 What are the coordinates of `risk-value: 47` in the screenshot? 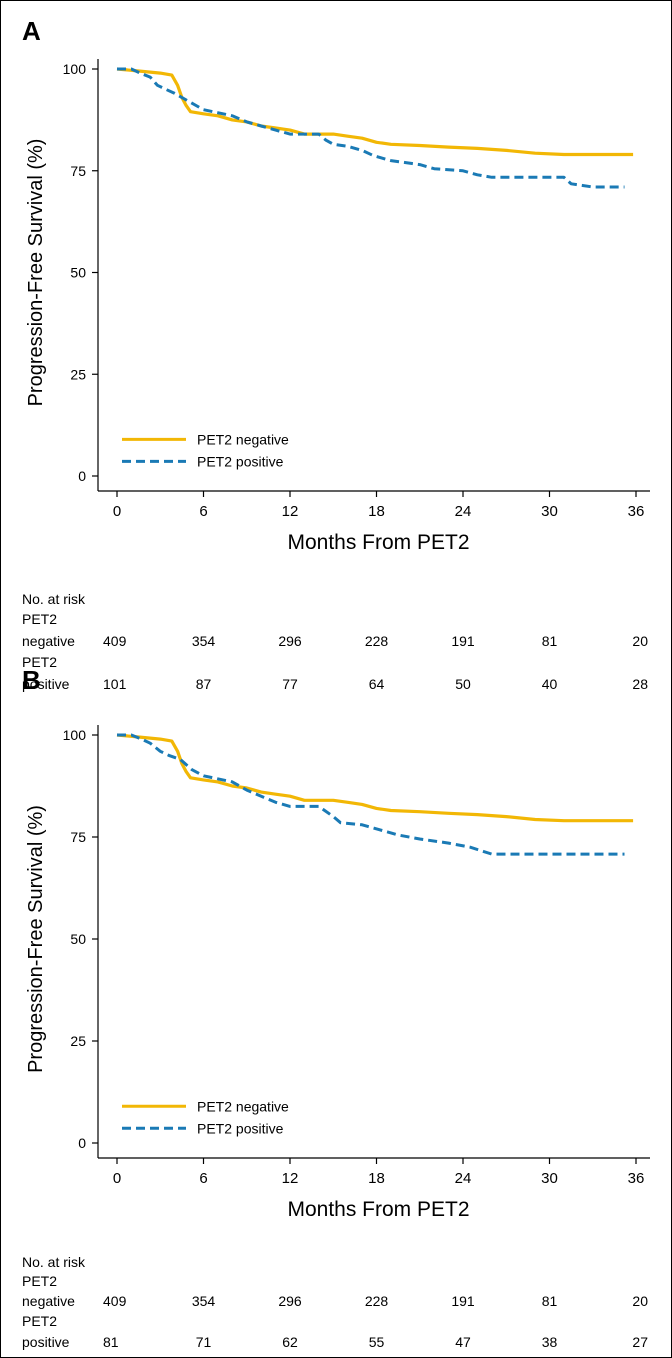 It's located at (463, 1342).